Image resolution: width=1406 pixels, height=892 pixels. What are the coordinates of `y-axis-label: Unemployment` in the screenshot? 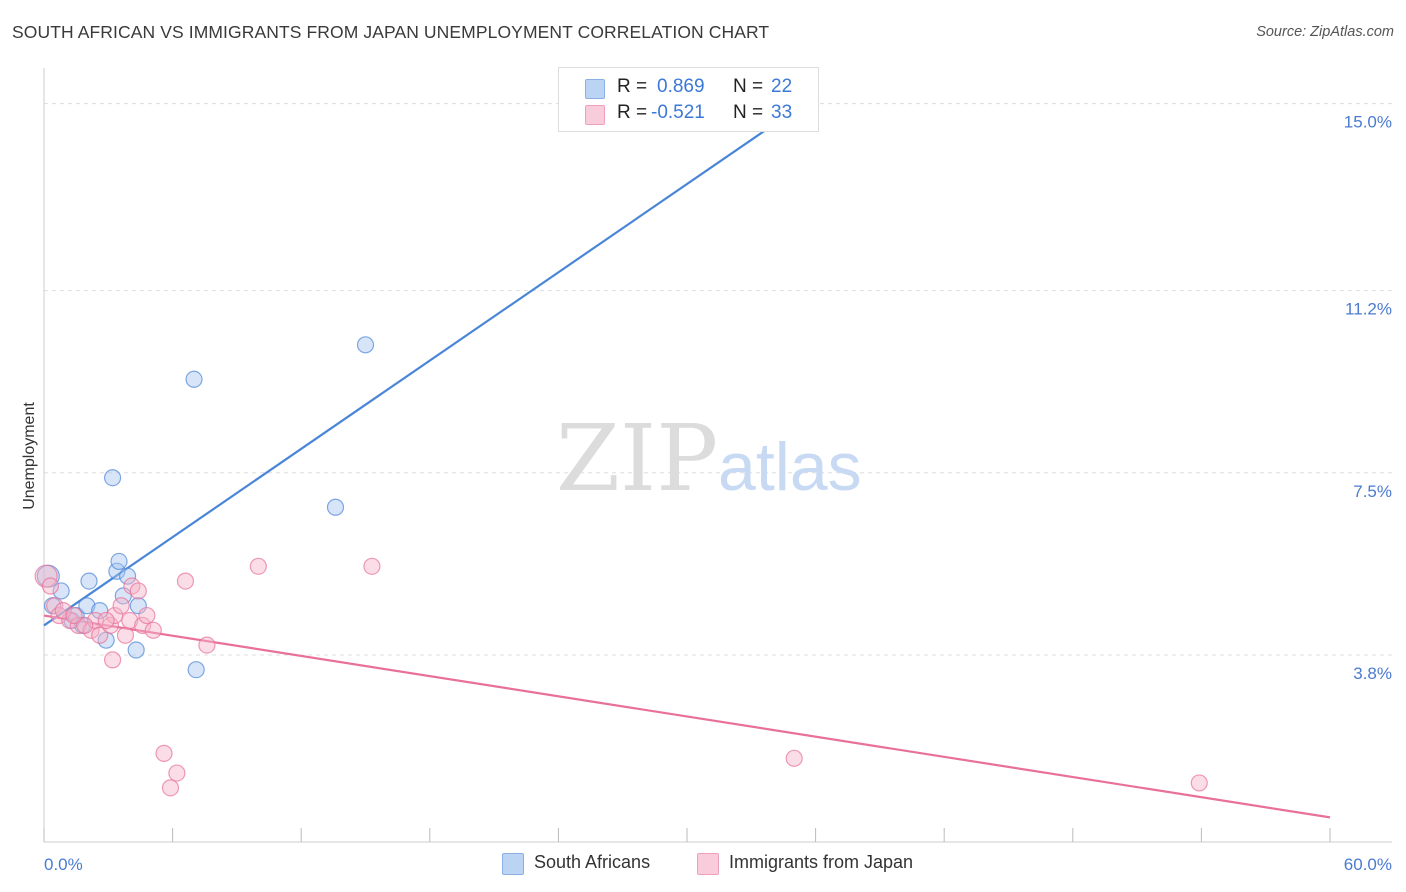 It's located at (29, 456).